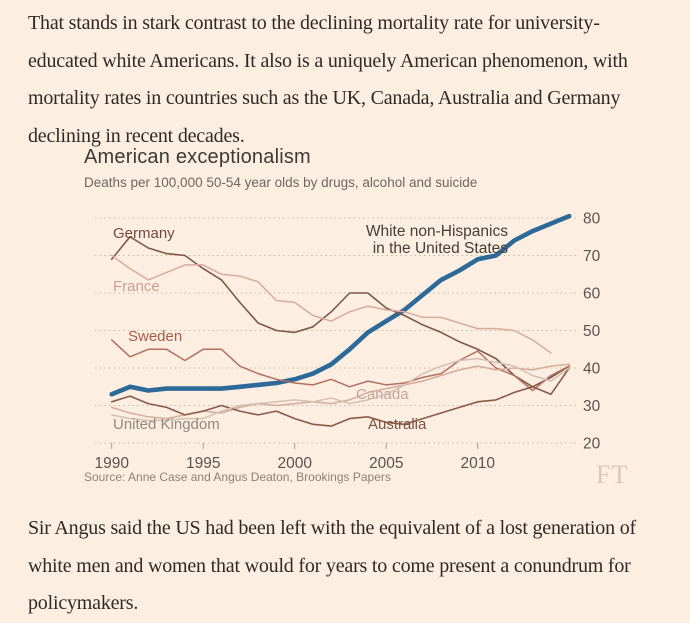 This screenshot has width=690, height=623. I want to click on x-axis-tick-label: 2010, so click(477, 463).